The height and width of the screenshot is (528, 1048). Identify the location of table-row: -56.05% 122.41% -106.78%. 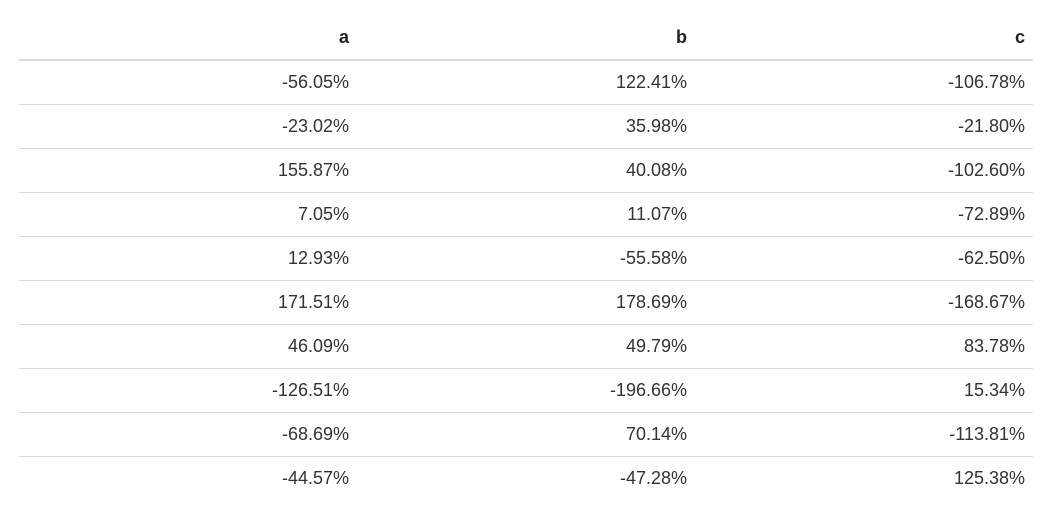
(526, 82).